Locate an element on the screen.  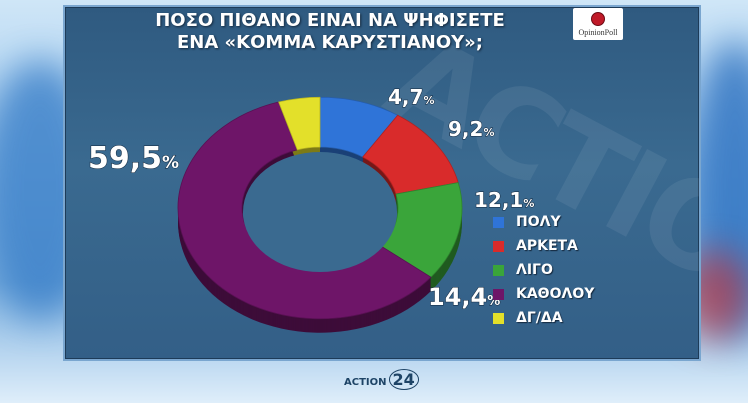
value-label-πολυ: 9,2% is located at coordinates (471, 129).